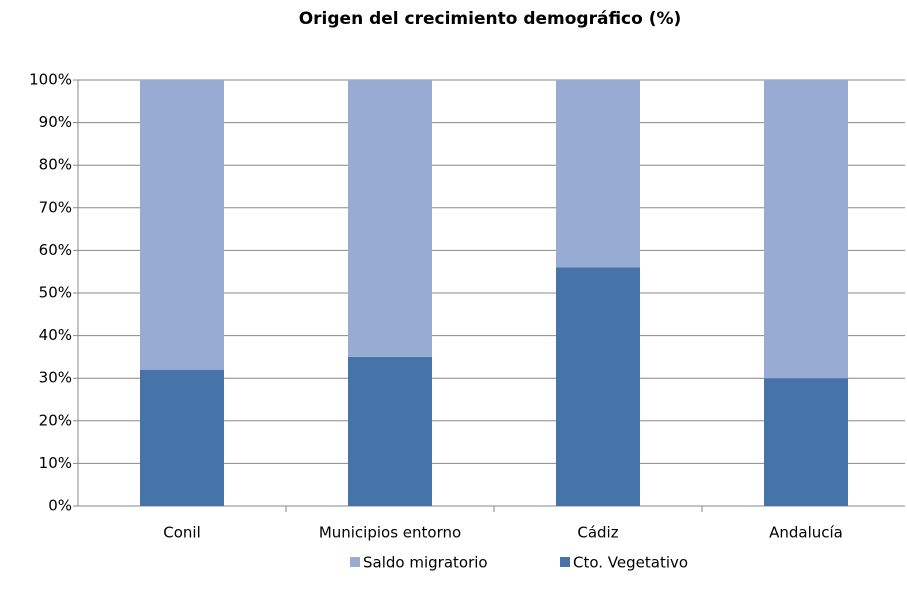 This screenshot has width=907, height=600. Describe the element at coordinates (55, 420) in the screenshot. I see `y-tick-label: 20%` at that location.